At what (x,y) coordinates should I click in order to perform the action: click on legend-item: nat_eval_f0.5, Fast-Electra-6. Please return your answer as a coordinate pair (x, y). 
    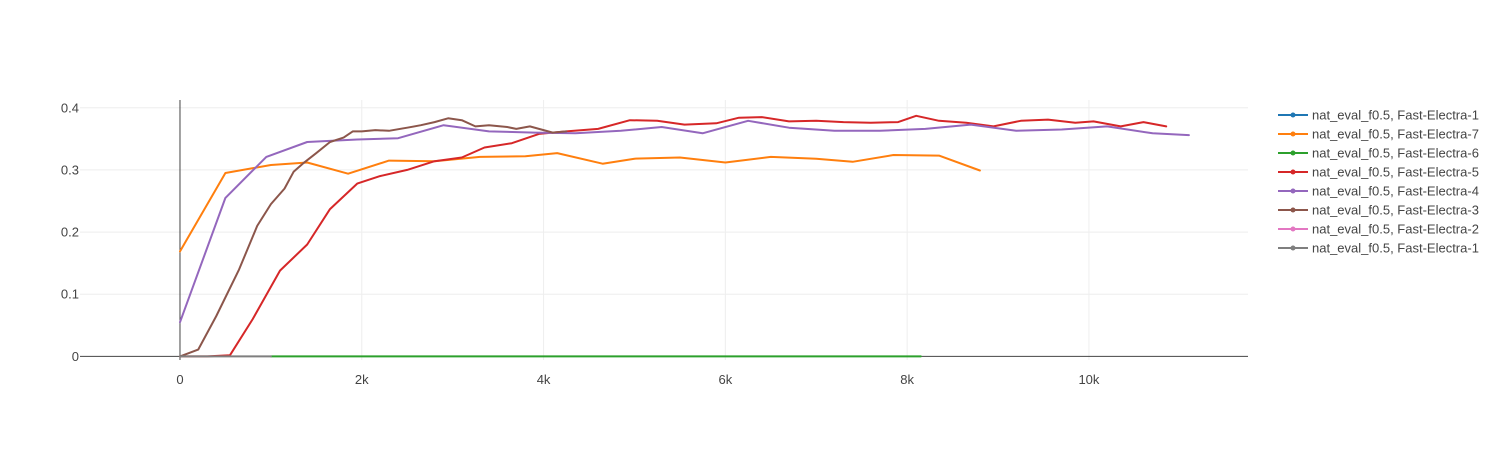
    Looking at the image, I should click on (1378, 153).